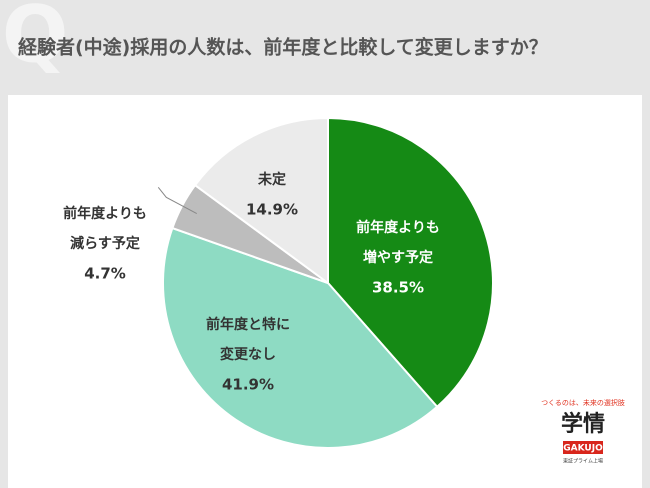  What do you see at coordinates (248, 354) in the screenshot?
I see `slice-label: 変更なし` at bounding box center [248, 354].